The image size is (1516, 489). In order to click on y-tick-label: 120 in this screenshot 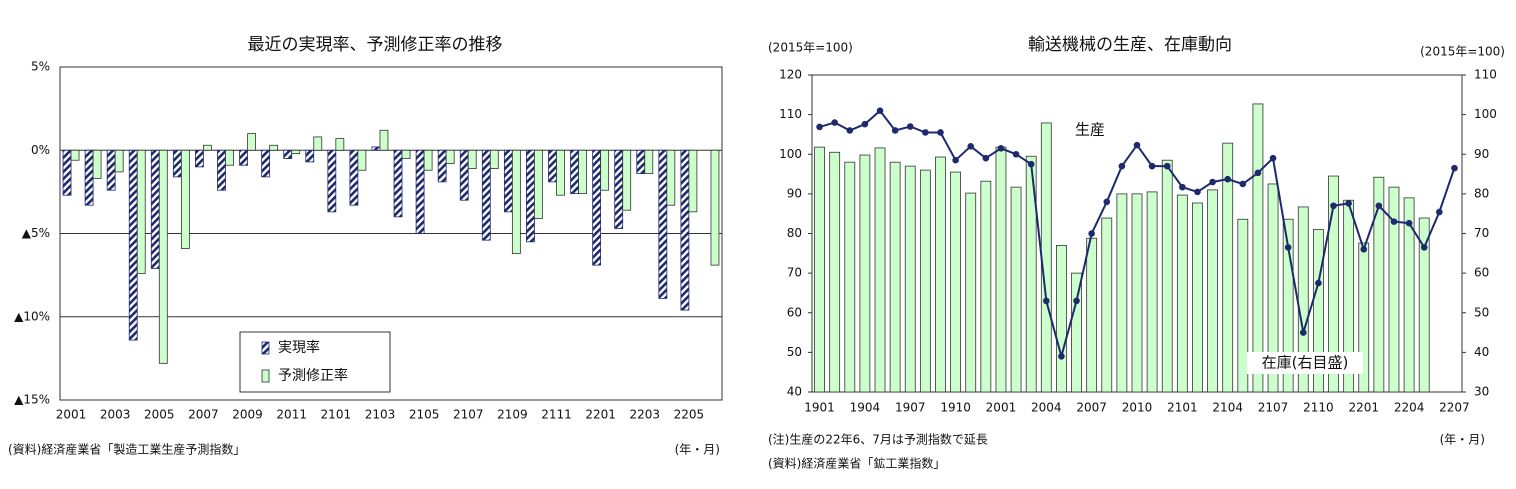, I will do `click(790, 75)`.